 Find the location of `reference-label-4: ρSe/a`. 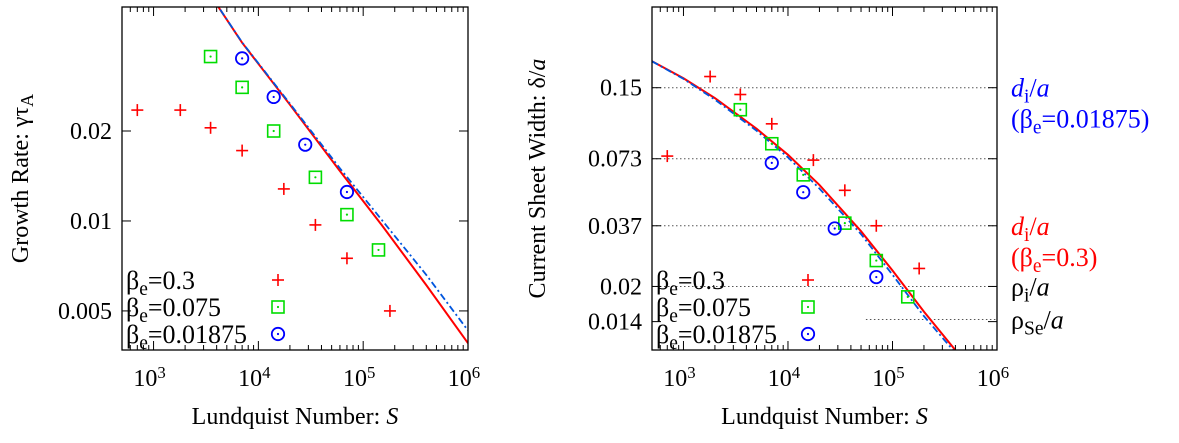

reference-label-4: ρSe/a is located at coordinates (1037, 323).